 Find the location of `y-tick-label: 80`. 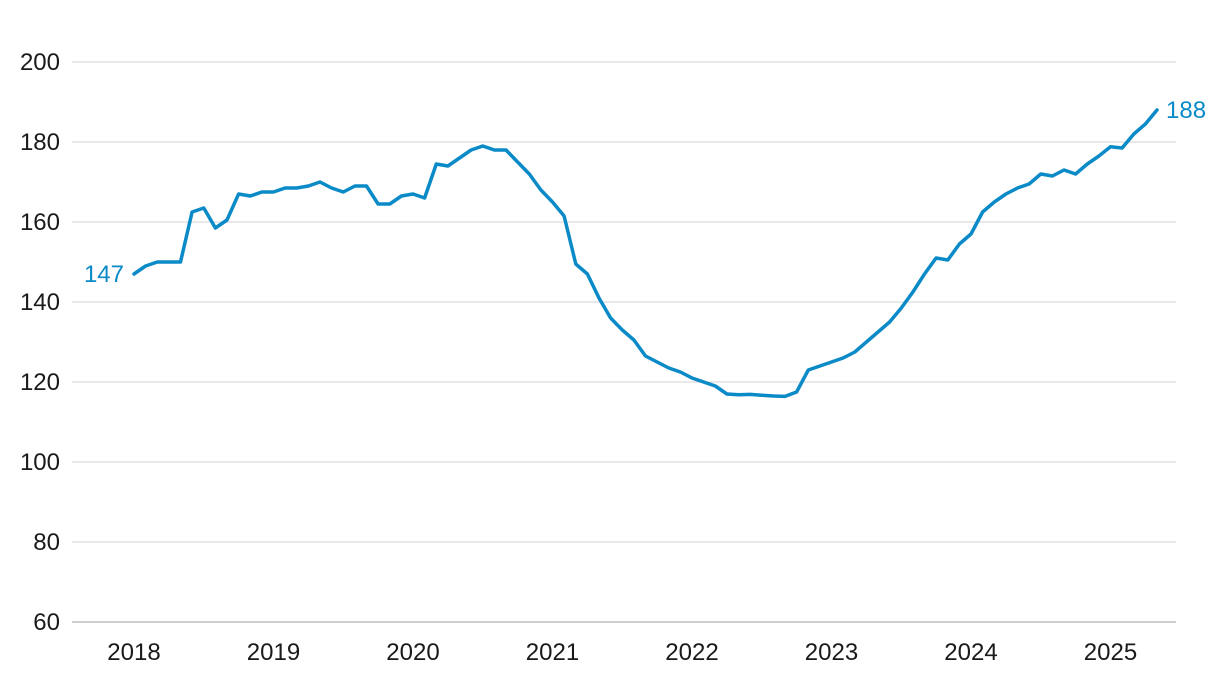

y-tick-label: 80 is located at coordinates (46, 542).